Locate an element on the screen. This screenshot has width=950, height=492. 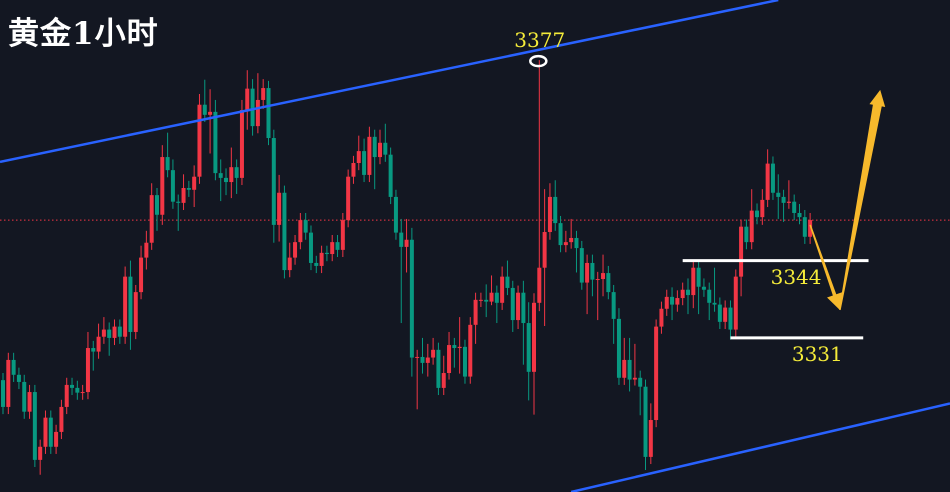
level-label-3344: 3344 is located at coordinates (796, 276).